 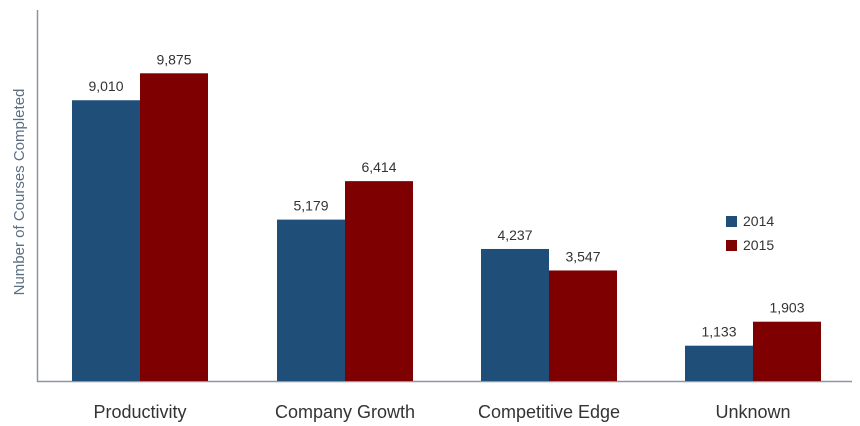 What do you see at coordinates (174, 227) in the screenshot?
I see `bar-2015-productivity` at bounding box center [174, 227].